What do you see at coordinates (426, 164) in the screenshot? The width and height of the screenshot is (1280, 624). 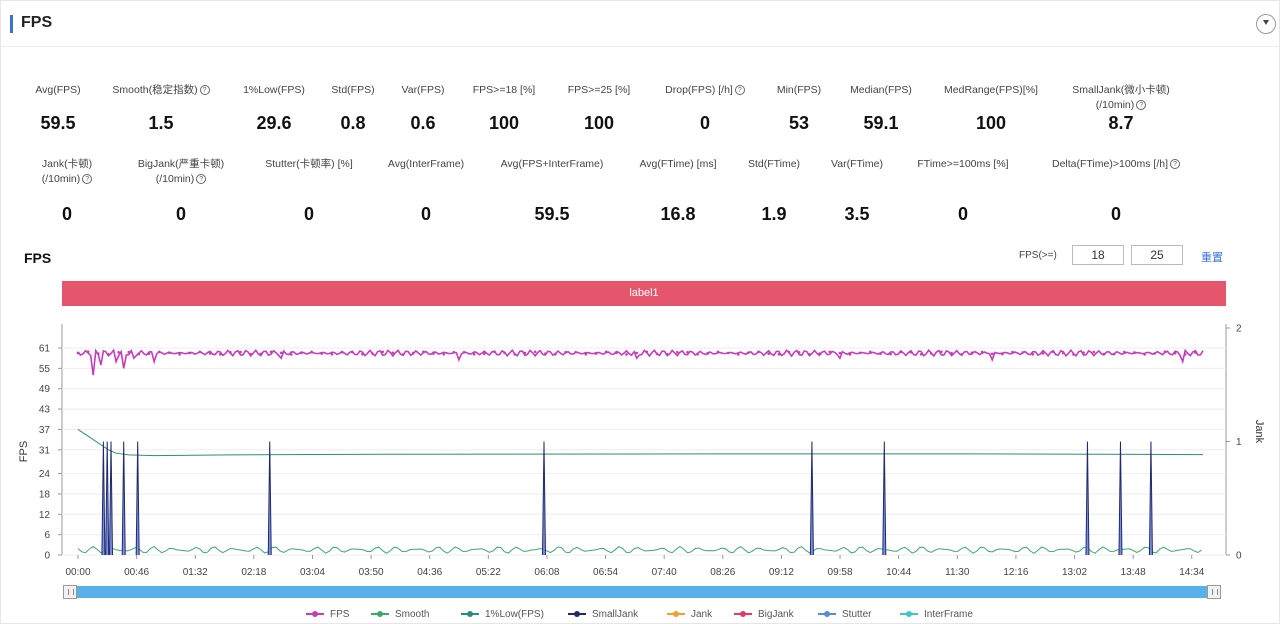 I see `metric-label: Avg(InterFrame)` at bounding box center [426, 164].